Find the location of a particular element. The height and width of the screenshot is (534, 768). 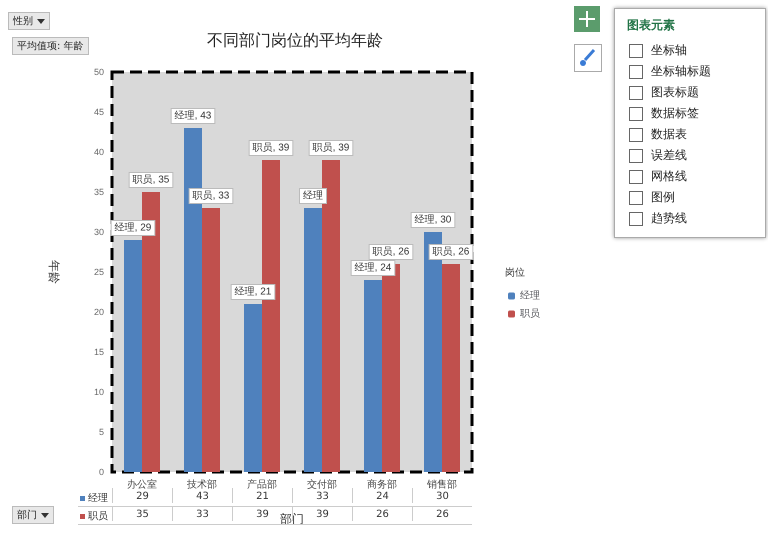

data-label: 经理, 21 is located at coordinates (253, 292).